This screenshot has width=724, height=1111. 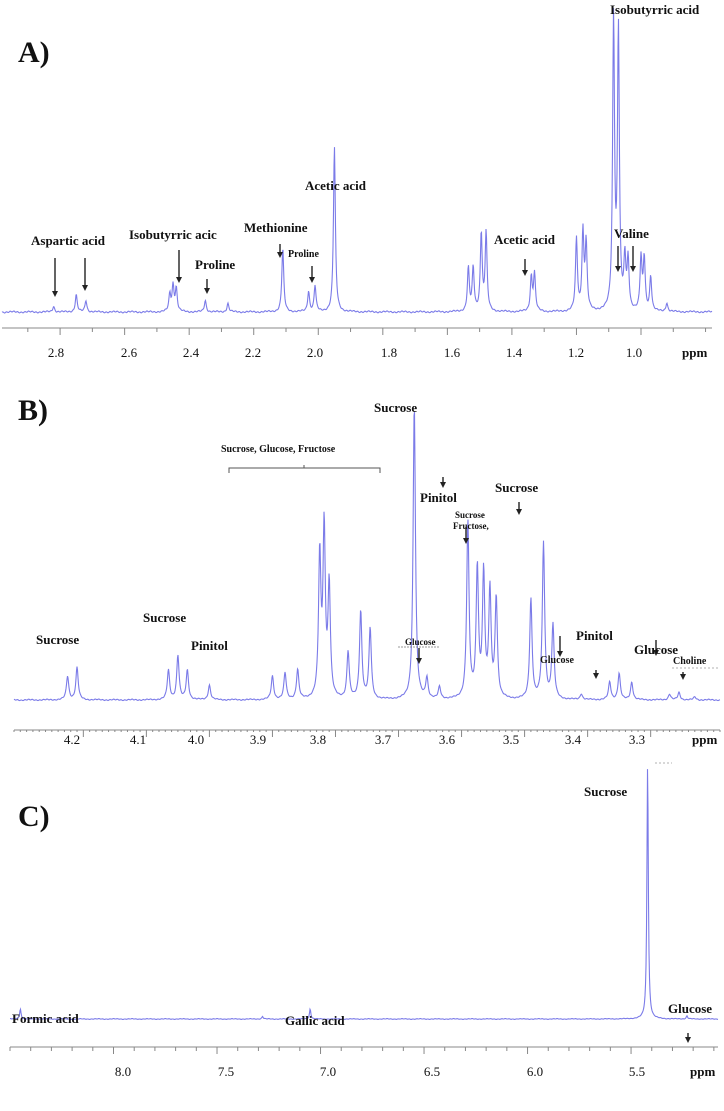 What do you see at coordinates (33, 410) in the screenshot?
I see `panel-b-label: B)` at bounding box center [33, 410].